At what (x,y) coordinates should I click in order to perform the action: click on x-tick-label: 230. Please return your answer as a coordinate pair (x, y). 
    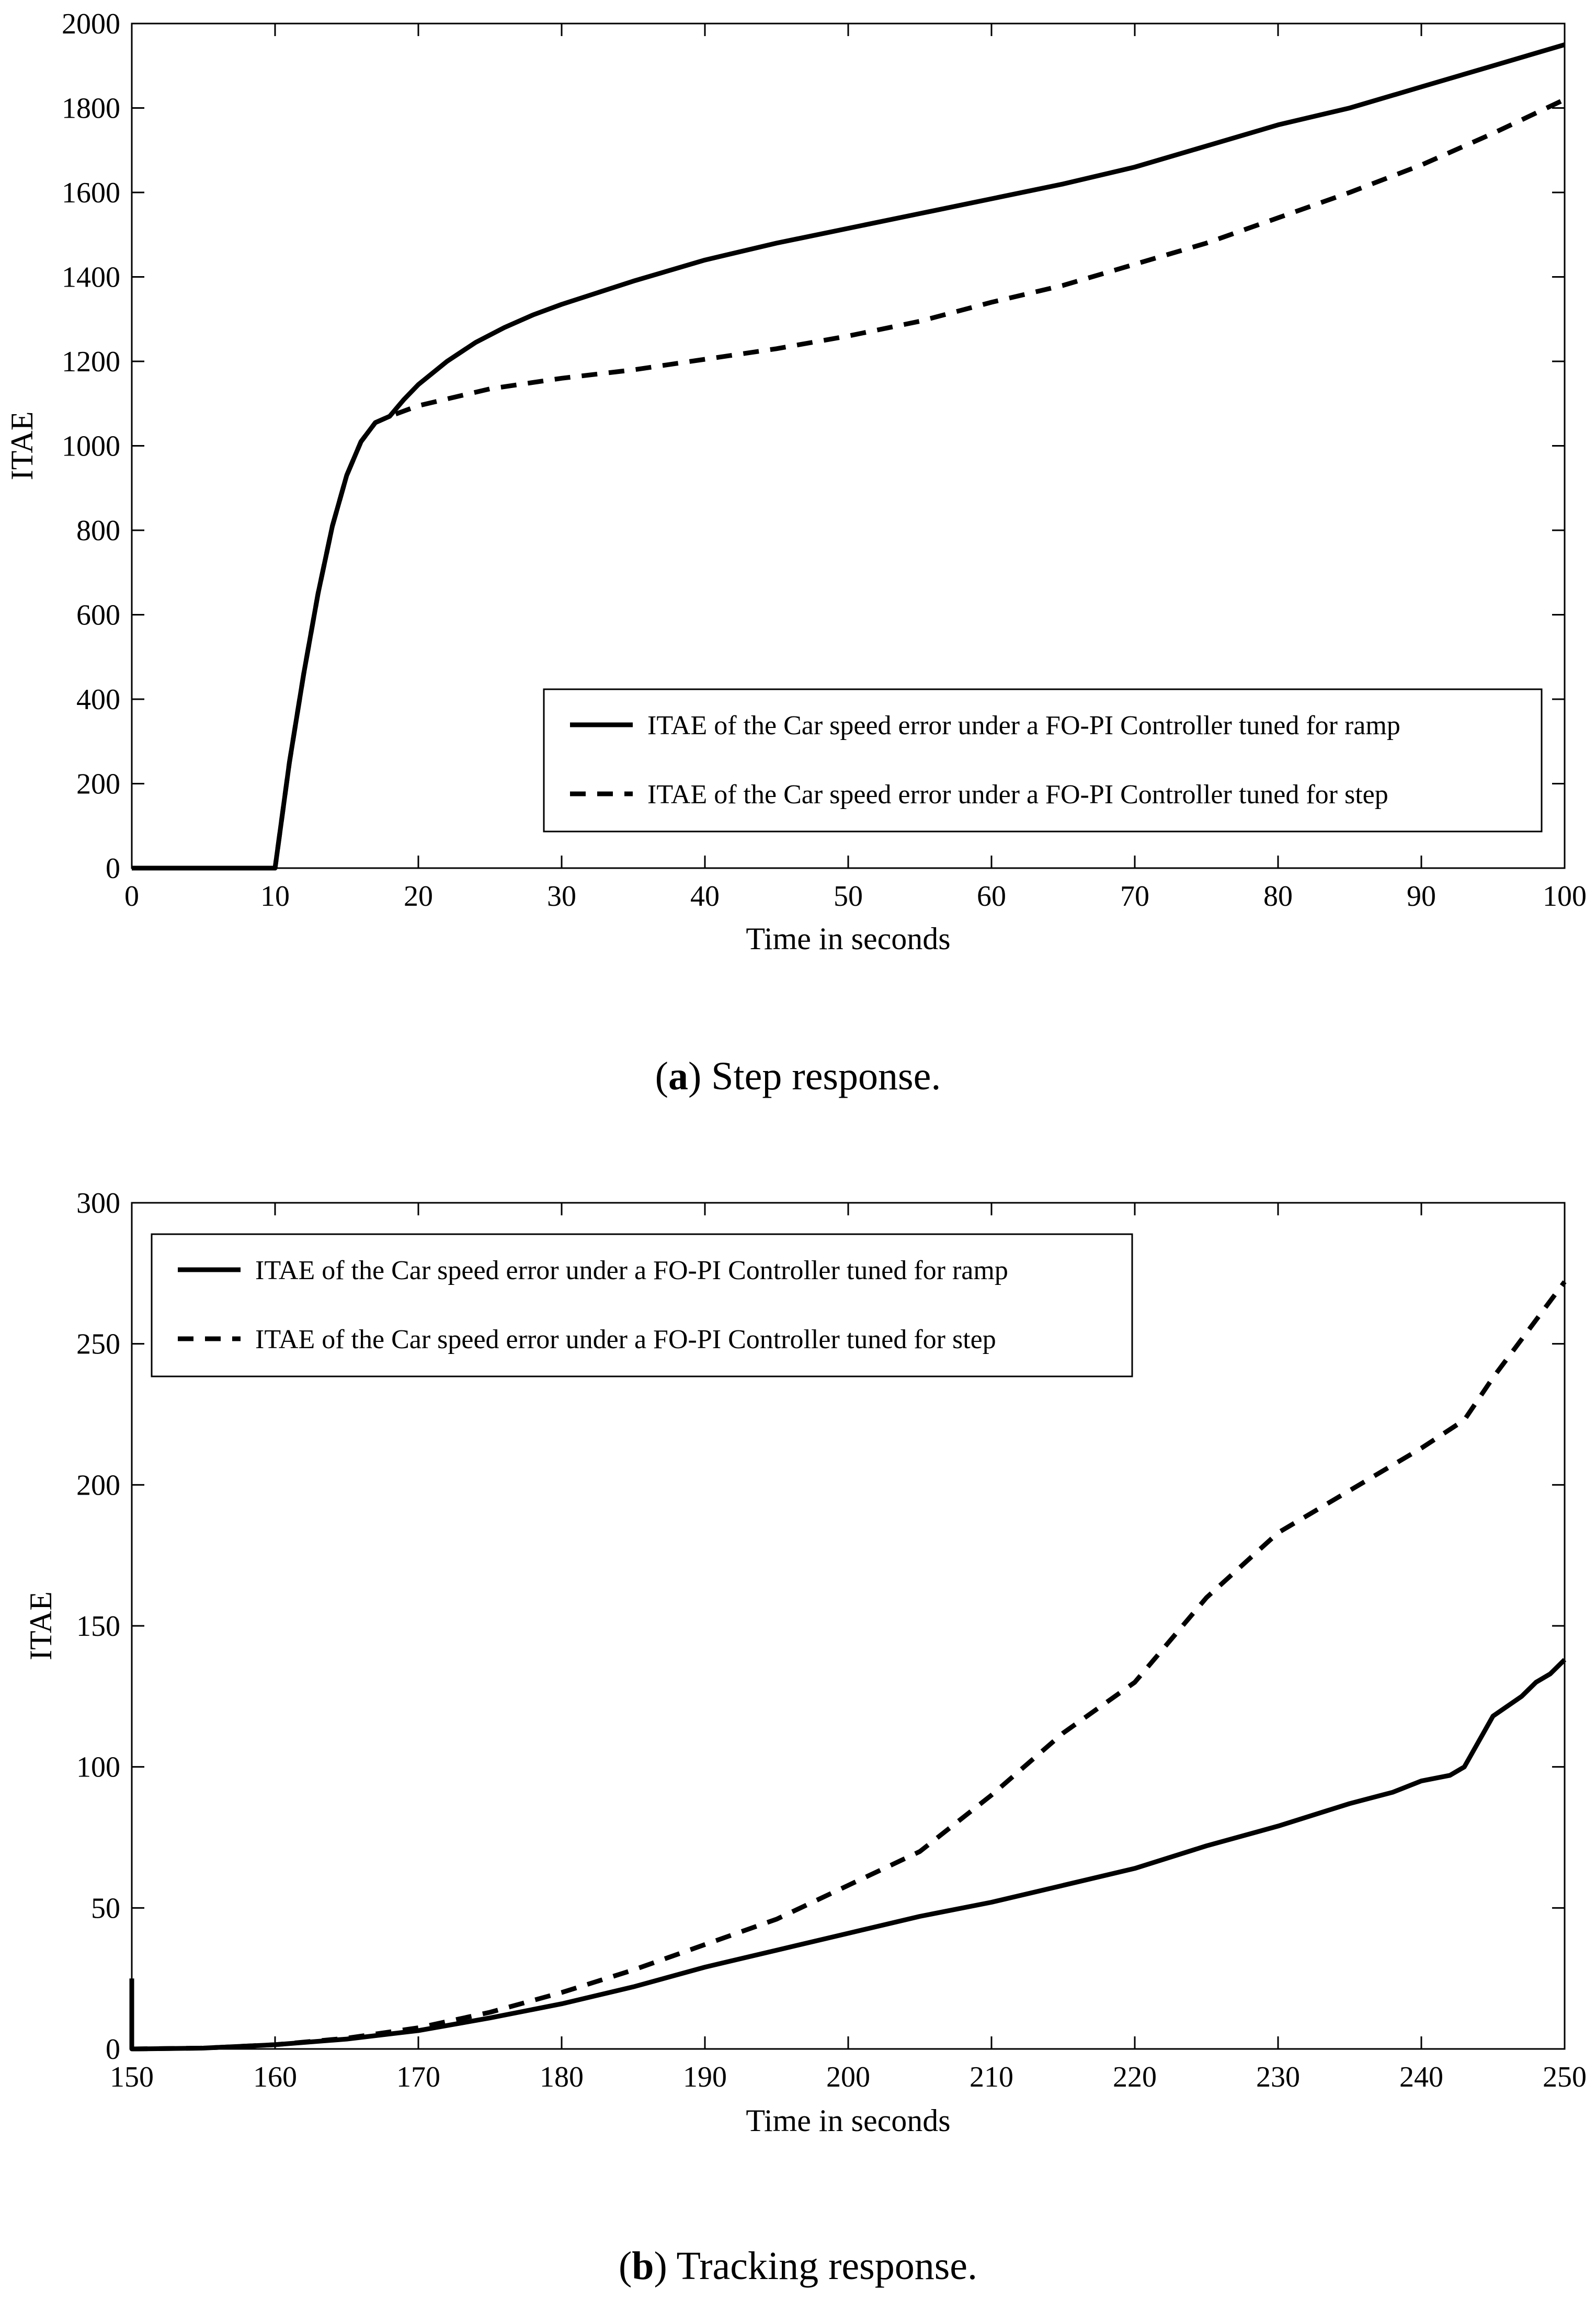
    Looking at the image, I should click on (1278, 2077).